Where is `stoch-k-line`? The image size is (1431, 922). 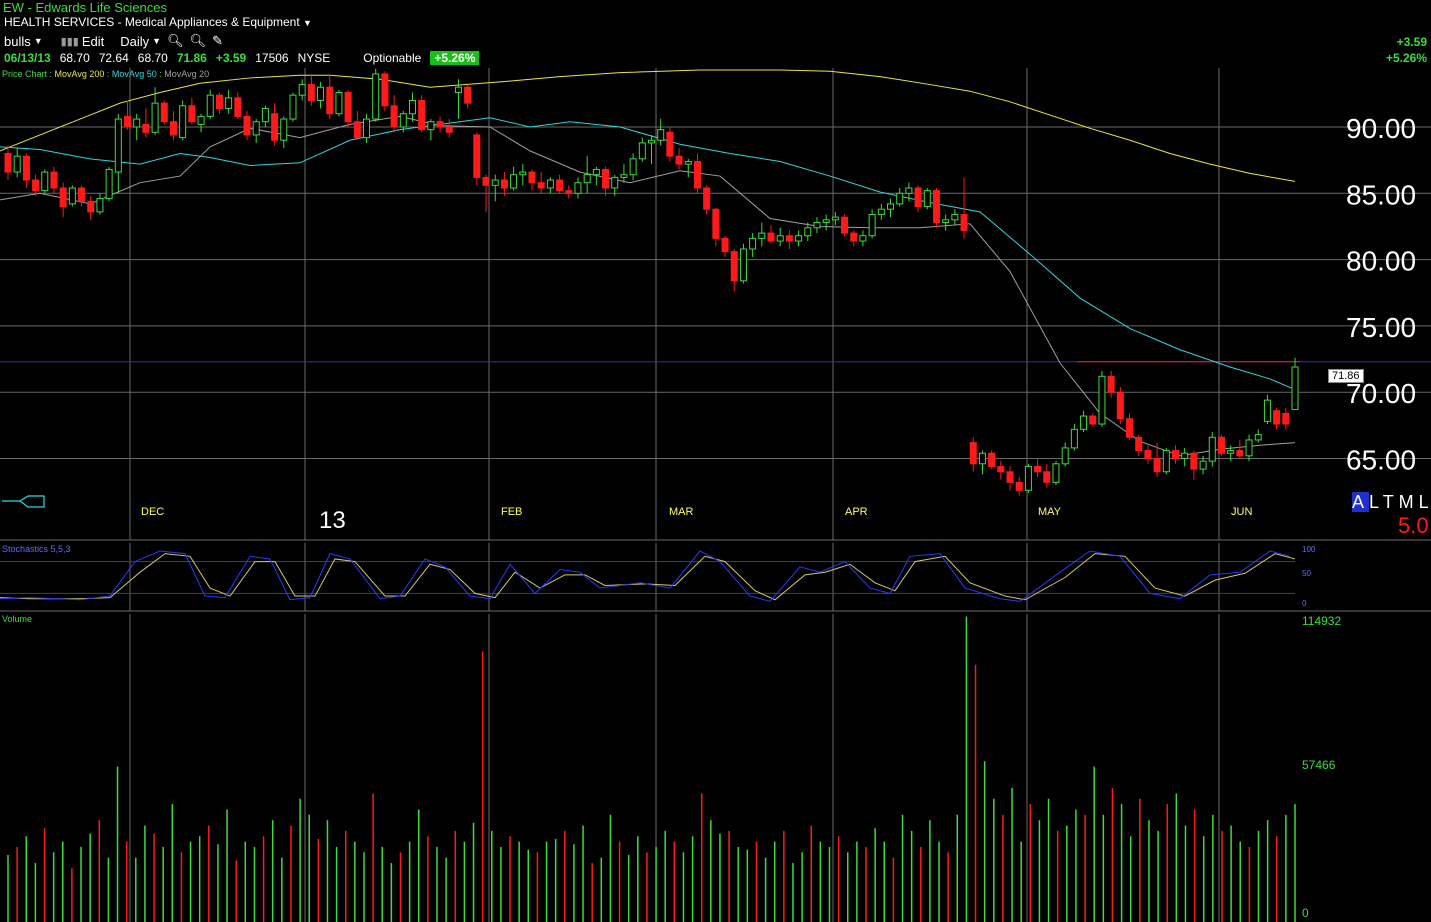
stoch-k-line is located at coordinates (645, 576).